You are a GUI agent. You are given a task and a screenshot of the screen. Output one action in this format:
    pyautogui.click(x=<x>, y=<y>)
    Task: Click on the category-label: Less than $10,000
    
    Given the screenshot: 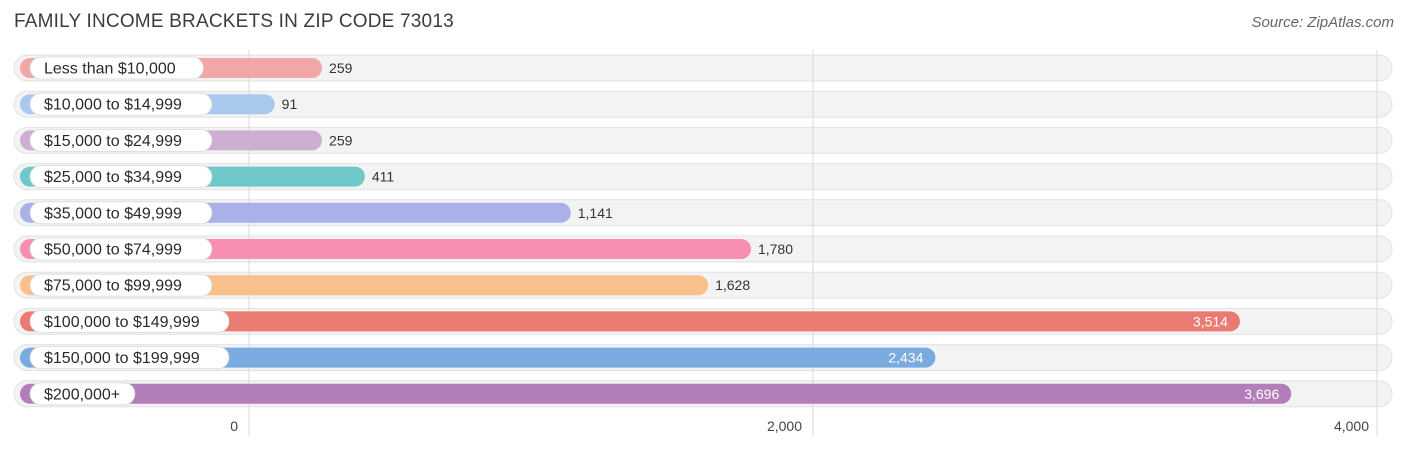 What is the action you would take?
    pyautogui.click(x=110, y=69)
    